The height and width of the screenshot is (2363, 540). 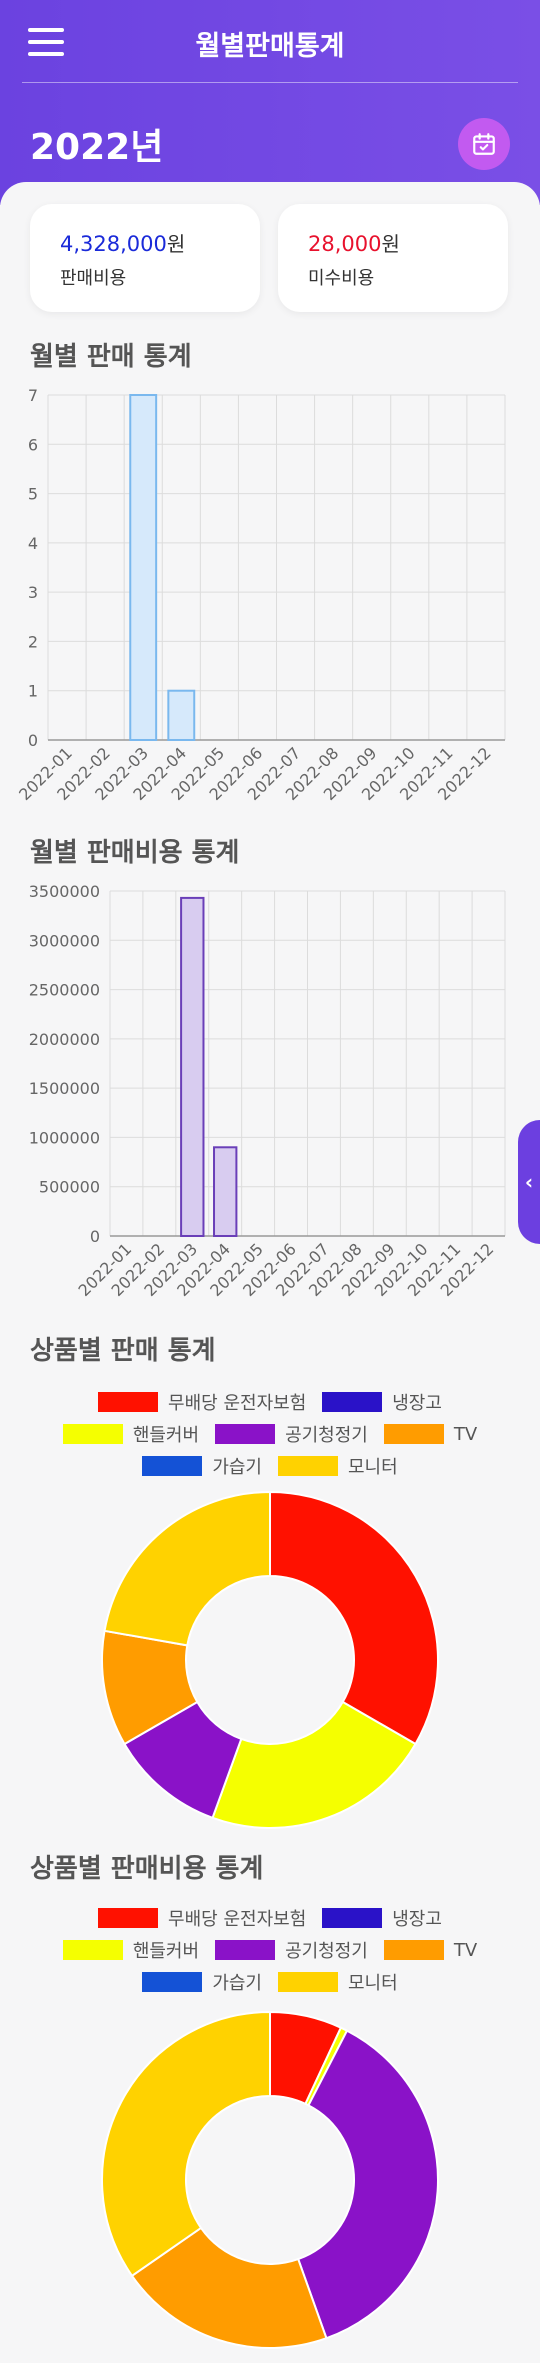 I want to click on y-tick-label: 2500000, so click(x=64, y=990).